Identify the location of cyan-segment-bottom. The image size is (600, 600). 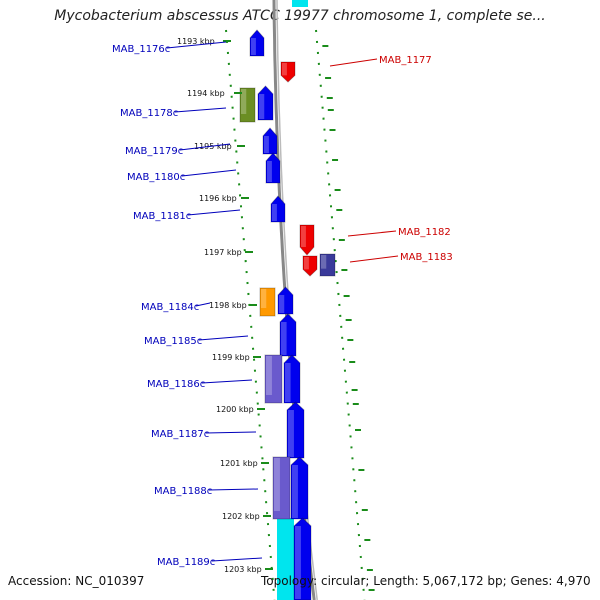
(285, 559).